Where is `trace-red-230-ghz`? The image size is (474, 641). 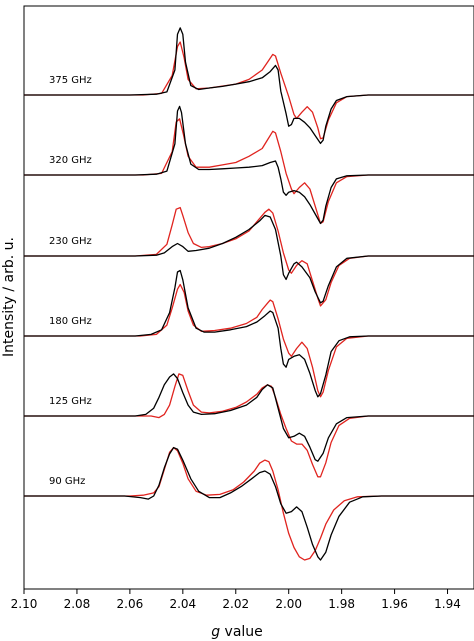 trace-red-230-ghz is located at coordinates (249, 256).